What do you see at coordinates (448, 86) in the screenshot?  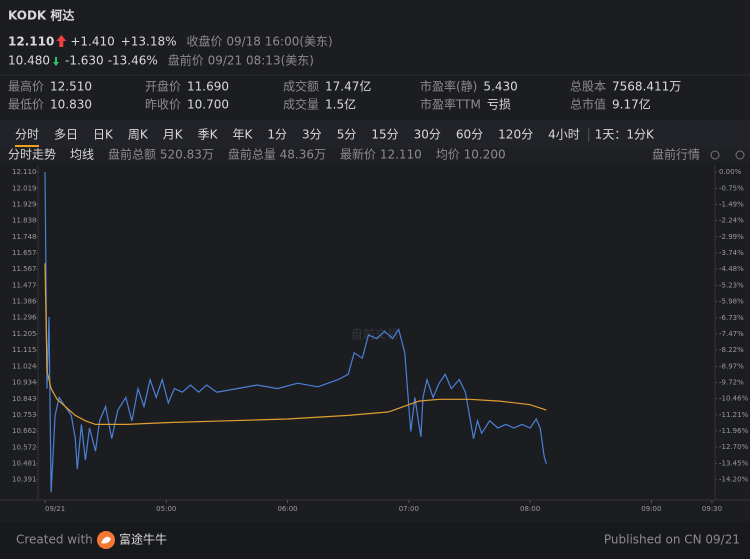 I see `stat-label: 市盈率(静)` at bounding box center [448, 86].